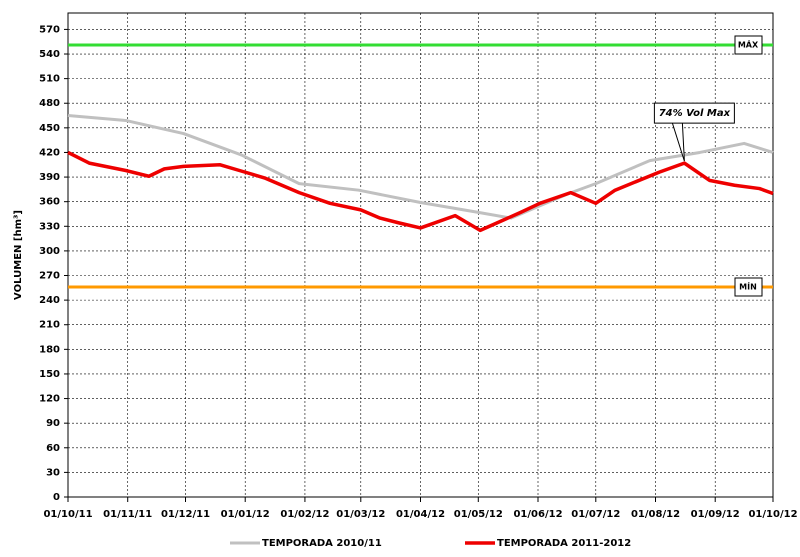 The height and width of the screenshot is (557, 800). Describe the element at coordinates (127, 514) in the screenshot. I see `x-tick-label: 01/11/11` at that location.